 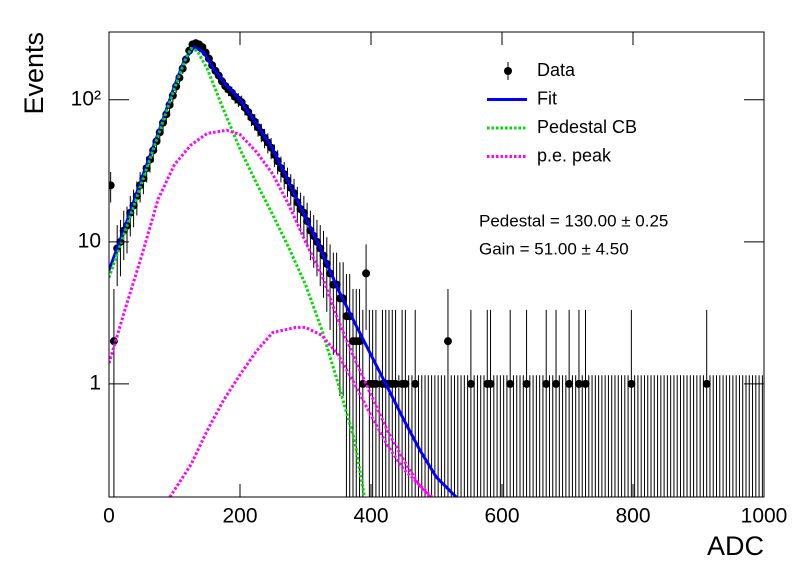 What do you see at coordinates (239, 516) in the screenshot?
I see `x-tick-label: 200` at bounding box center [239, 516].